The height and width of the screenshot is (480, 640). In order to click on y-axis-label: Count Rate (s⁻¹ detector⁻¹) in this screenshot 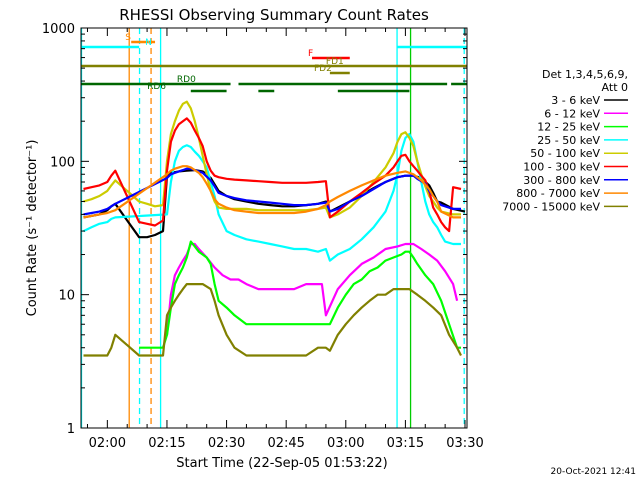, I will do `click(32, 228)`.